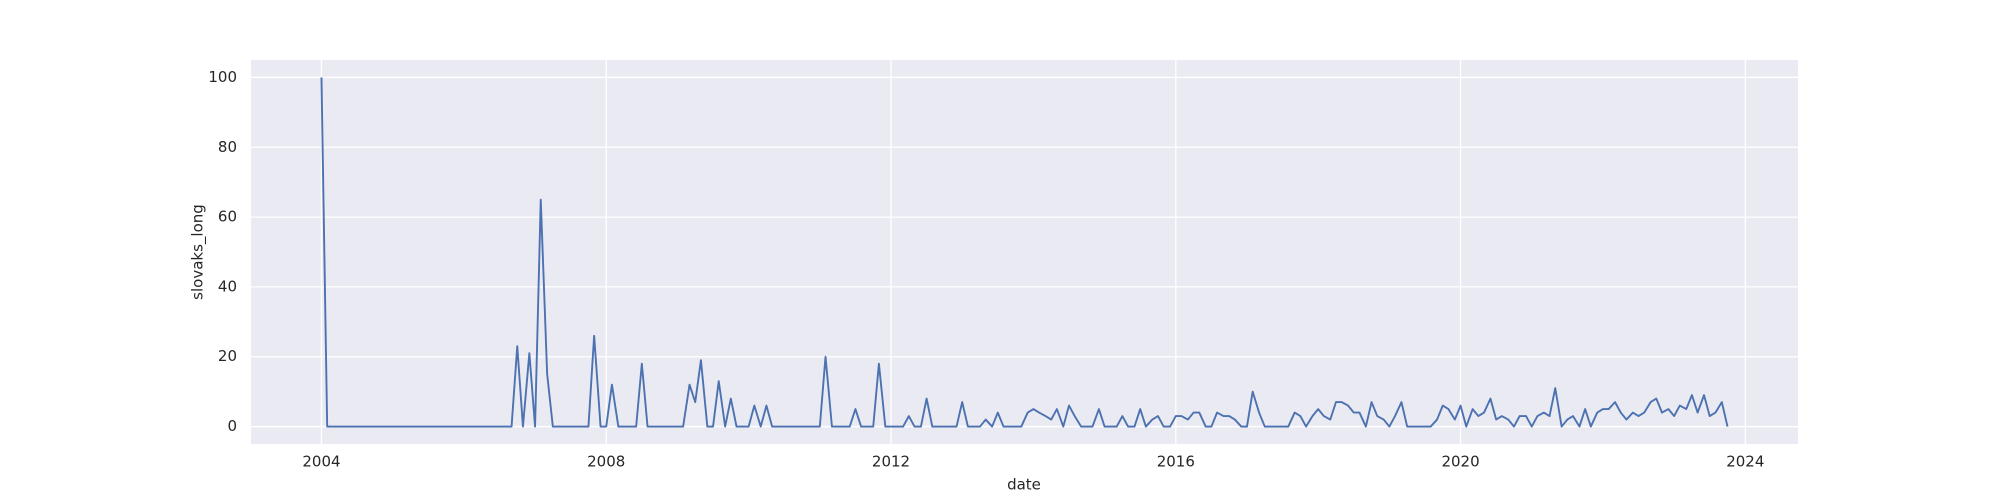  What do you see at coordinates (321, 462) in the screenshot?
I see `x-tick-label: 2004` at bounding box center [321, 462].